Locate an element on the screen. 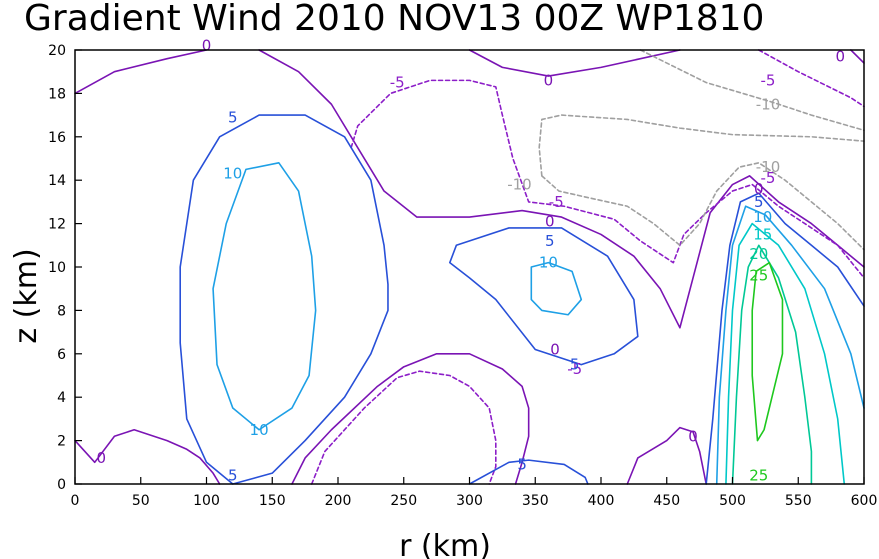 Image resolution: width=879 pixels, height=559 pixels. contour-label-20: 25 is located at coordinates (758, 276).